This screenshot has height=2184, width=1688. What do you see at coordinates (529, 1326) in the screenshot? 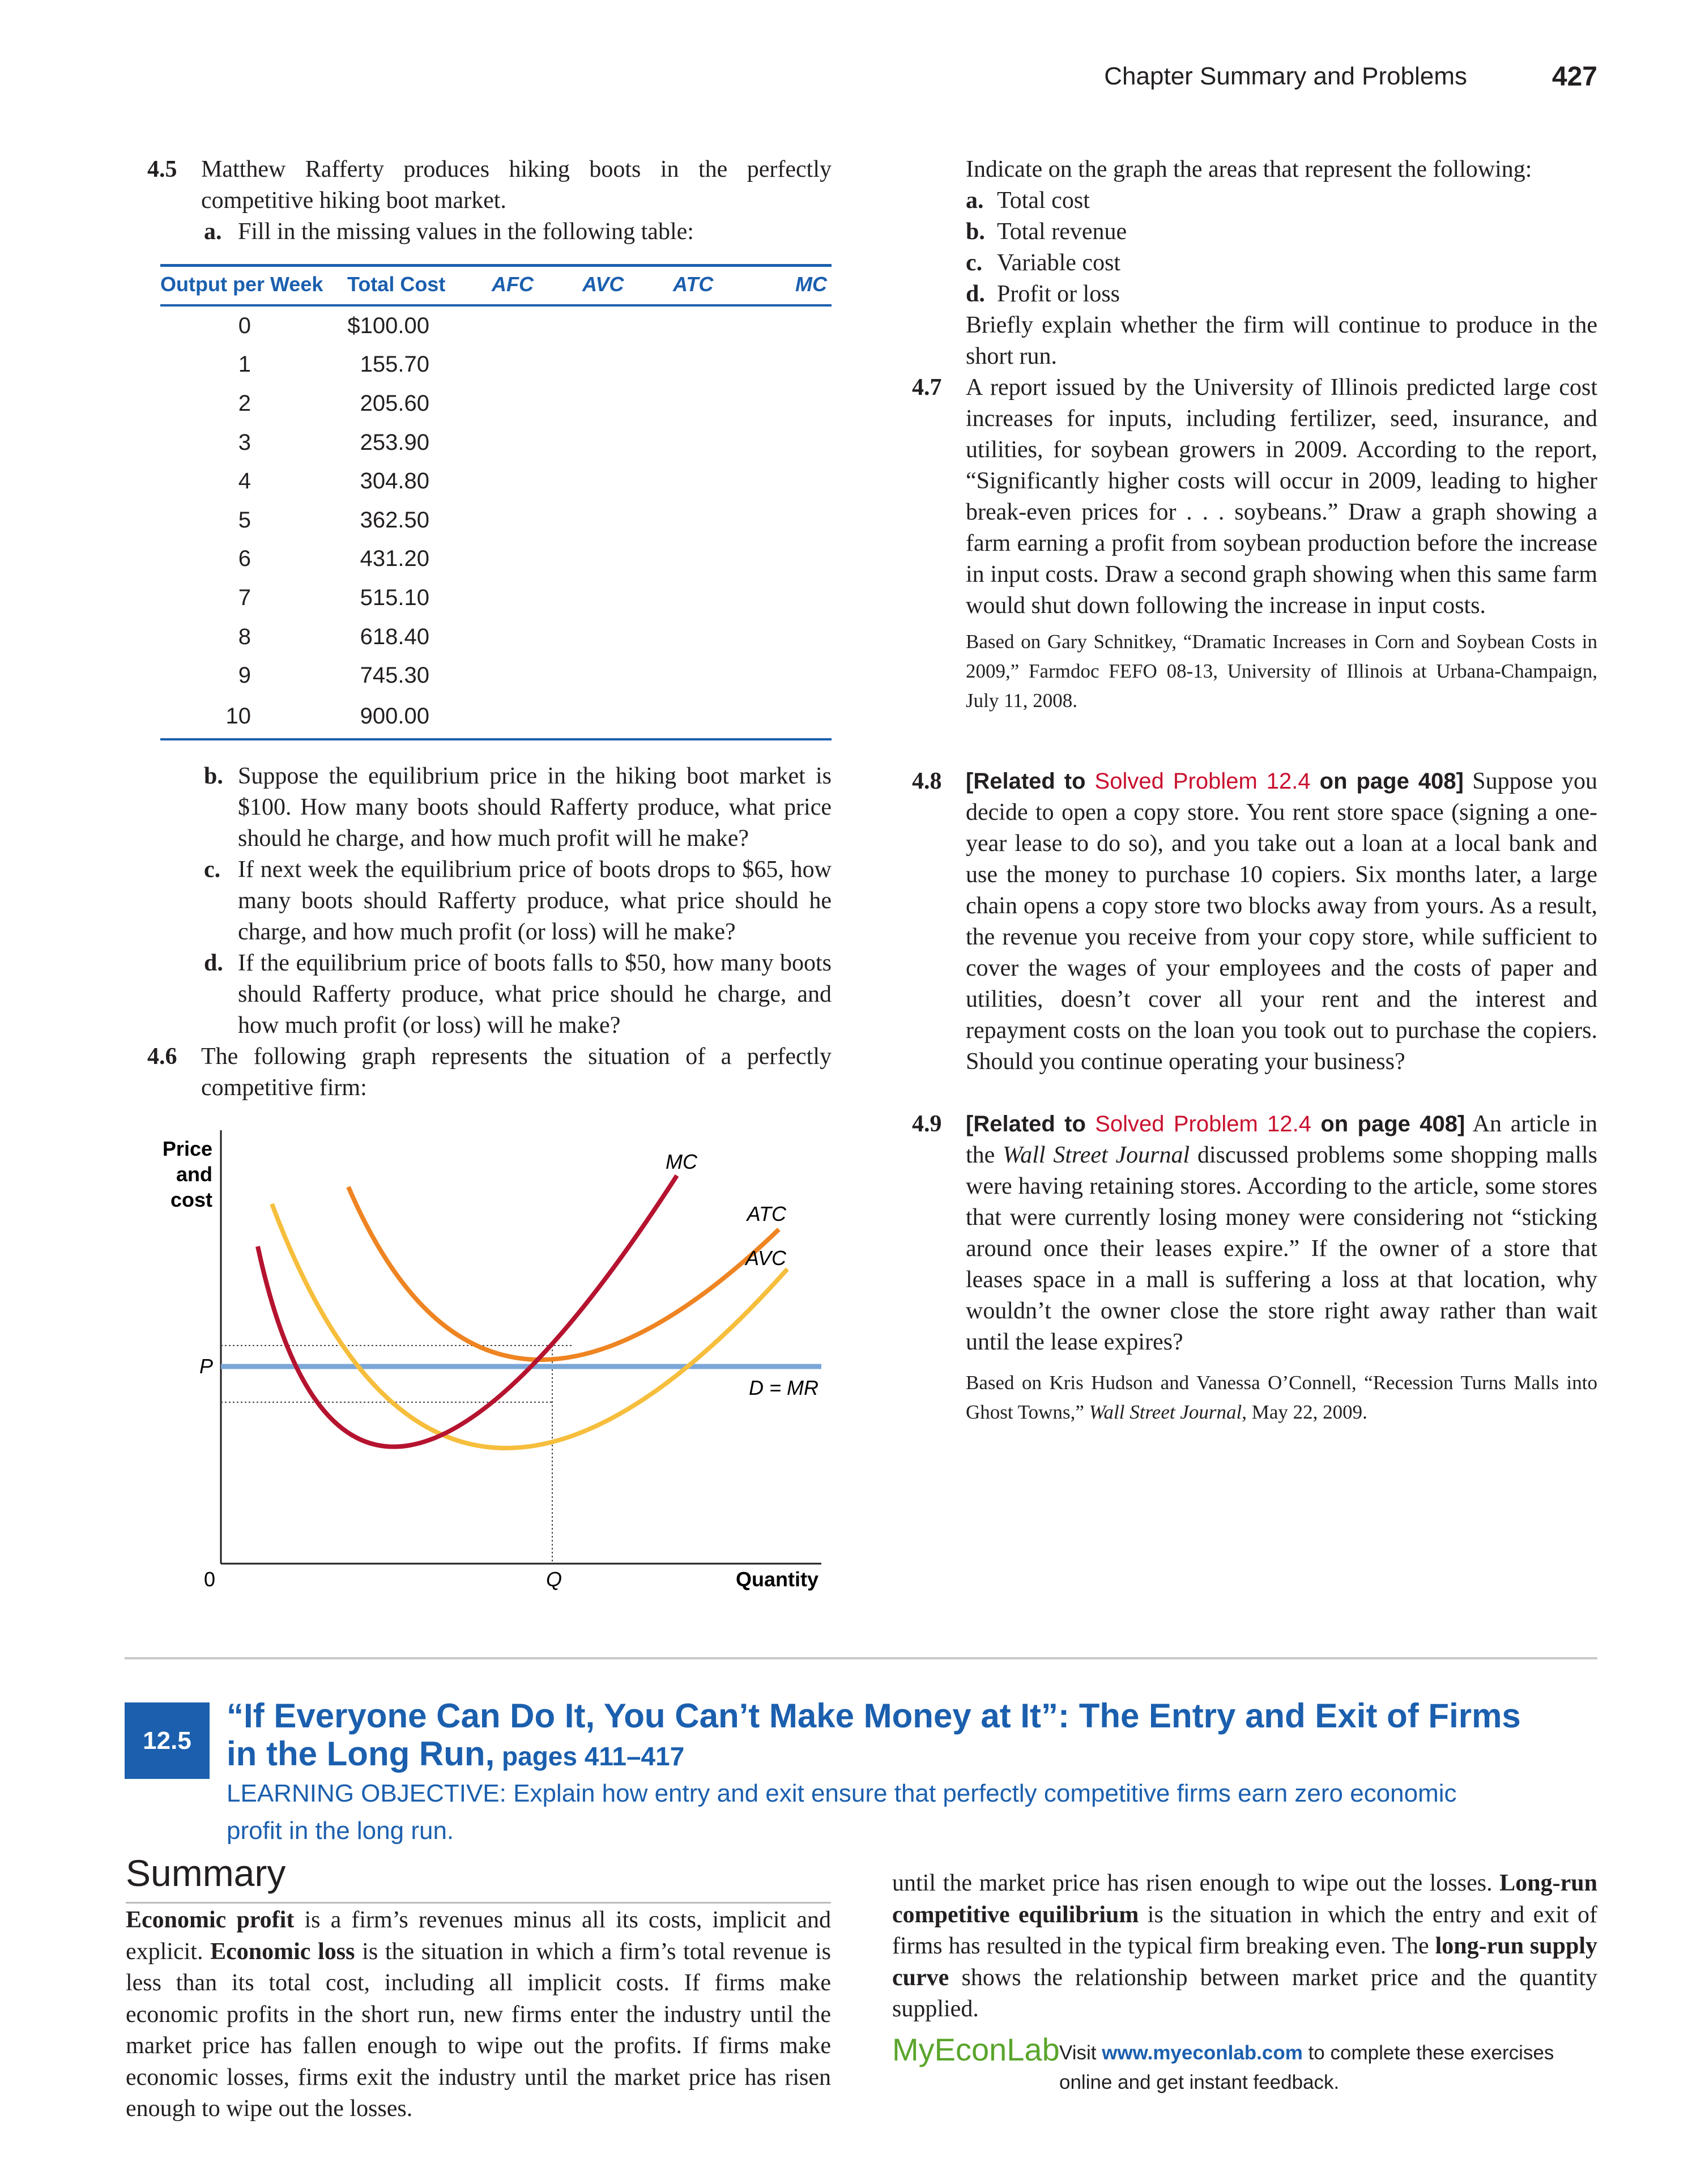
I see `avc-curve` at bounding box center [529, 1326].